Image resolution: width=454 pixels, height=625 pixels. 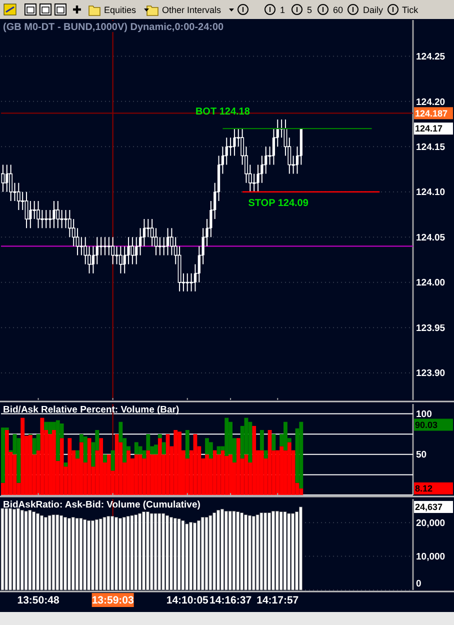 I want to click on x-tick-label: 14:16:37, so click(x=231, y=600).